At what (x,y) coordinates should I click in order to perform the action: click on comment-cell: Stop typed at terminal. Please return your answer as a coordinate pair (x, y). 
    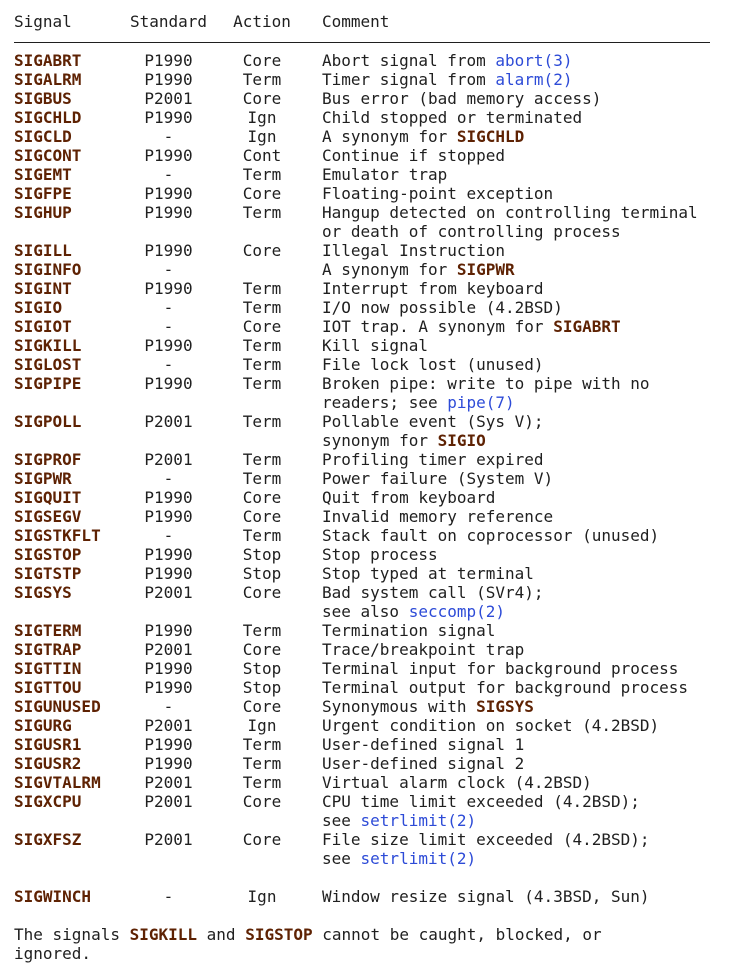
    Looking at the image, I should click on (530, 573).